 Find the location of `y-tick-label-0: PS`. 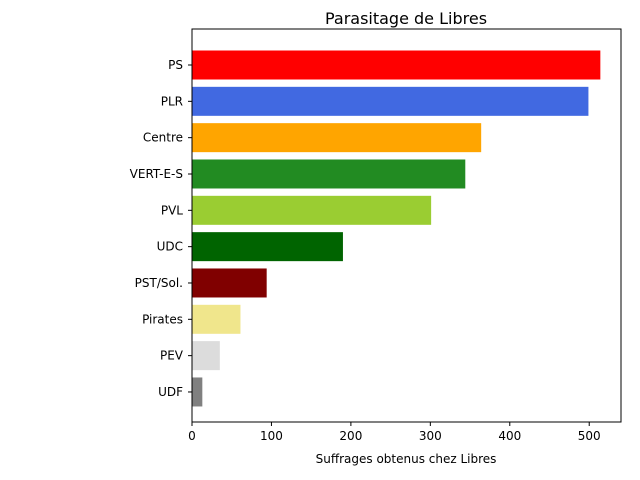

y-tick-label-0: PS is located at coordinates (175, 65).